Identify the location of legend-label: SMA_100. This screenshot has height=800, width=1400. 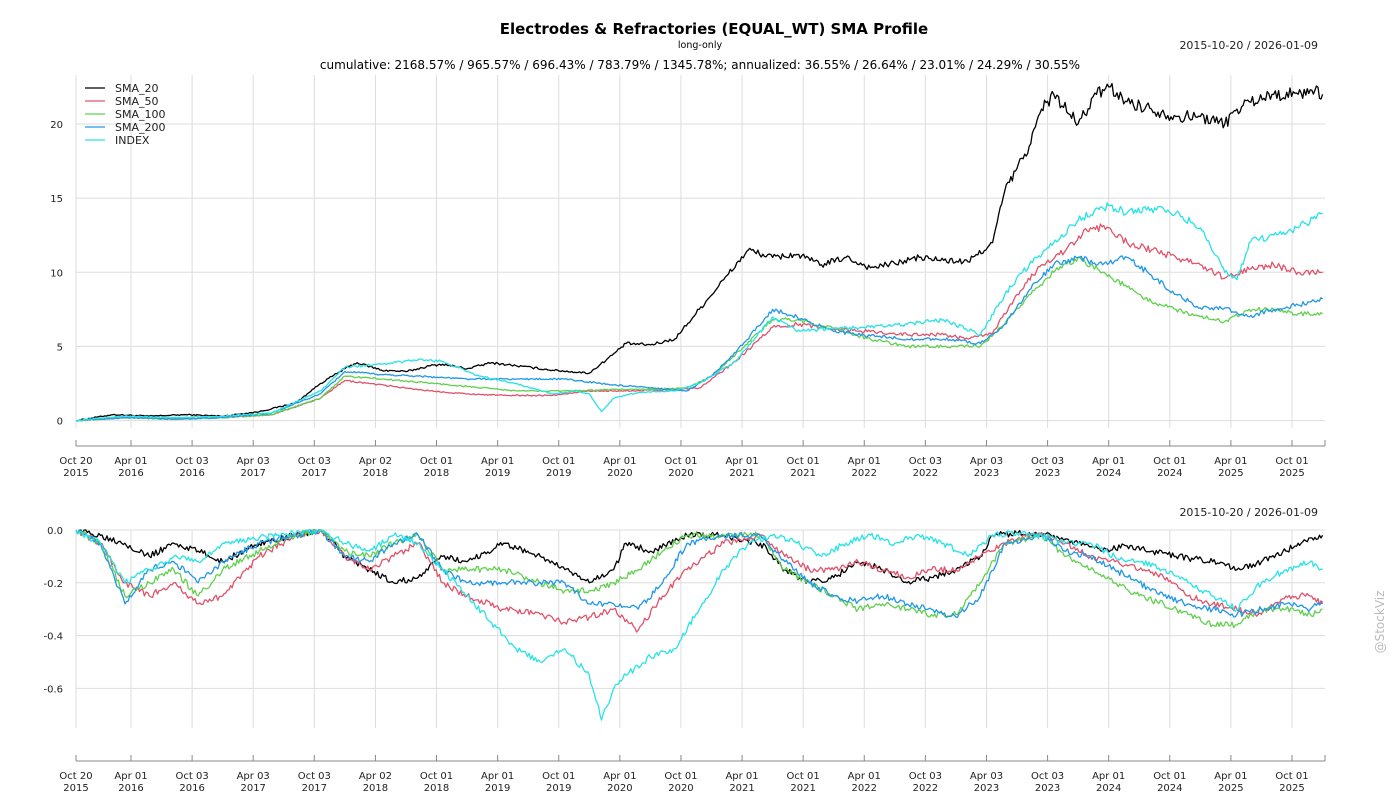
(140, 114).